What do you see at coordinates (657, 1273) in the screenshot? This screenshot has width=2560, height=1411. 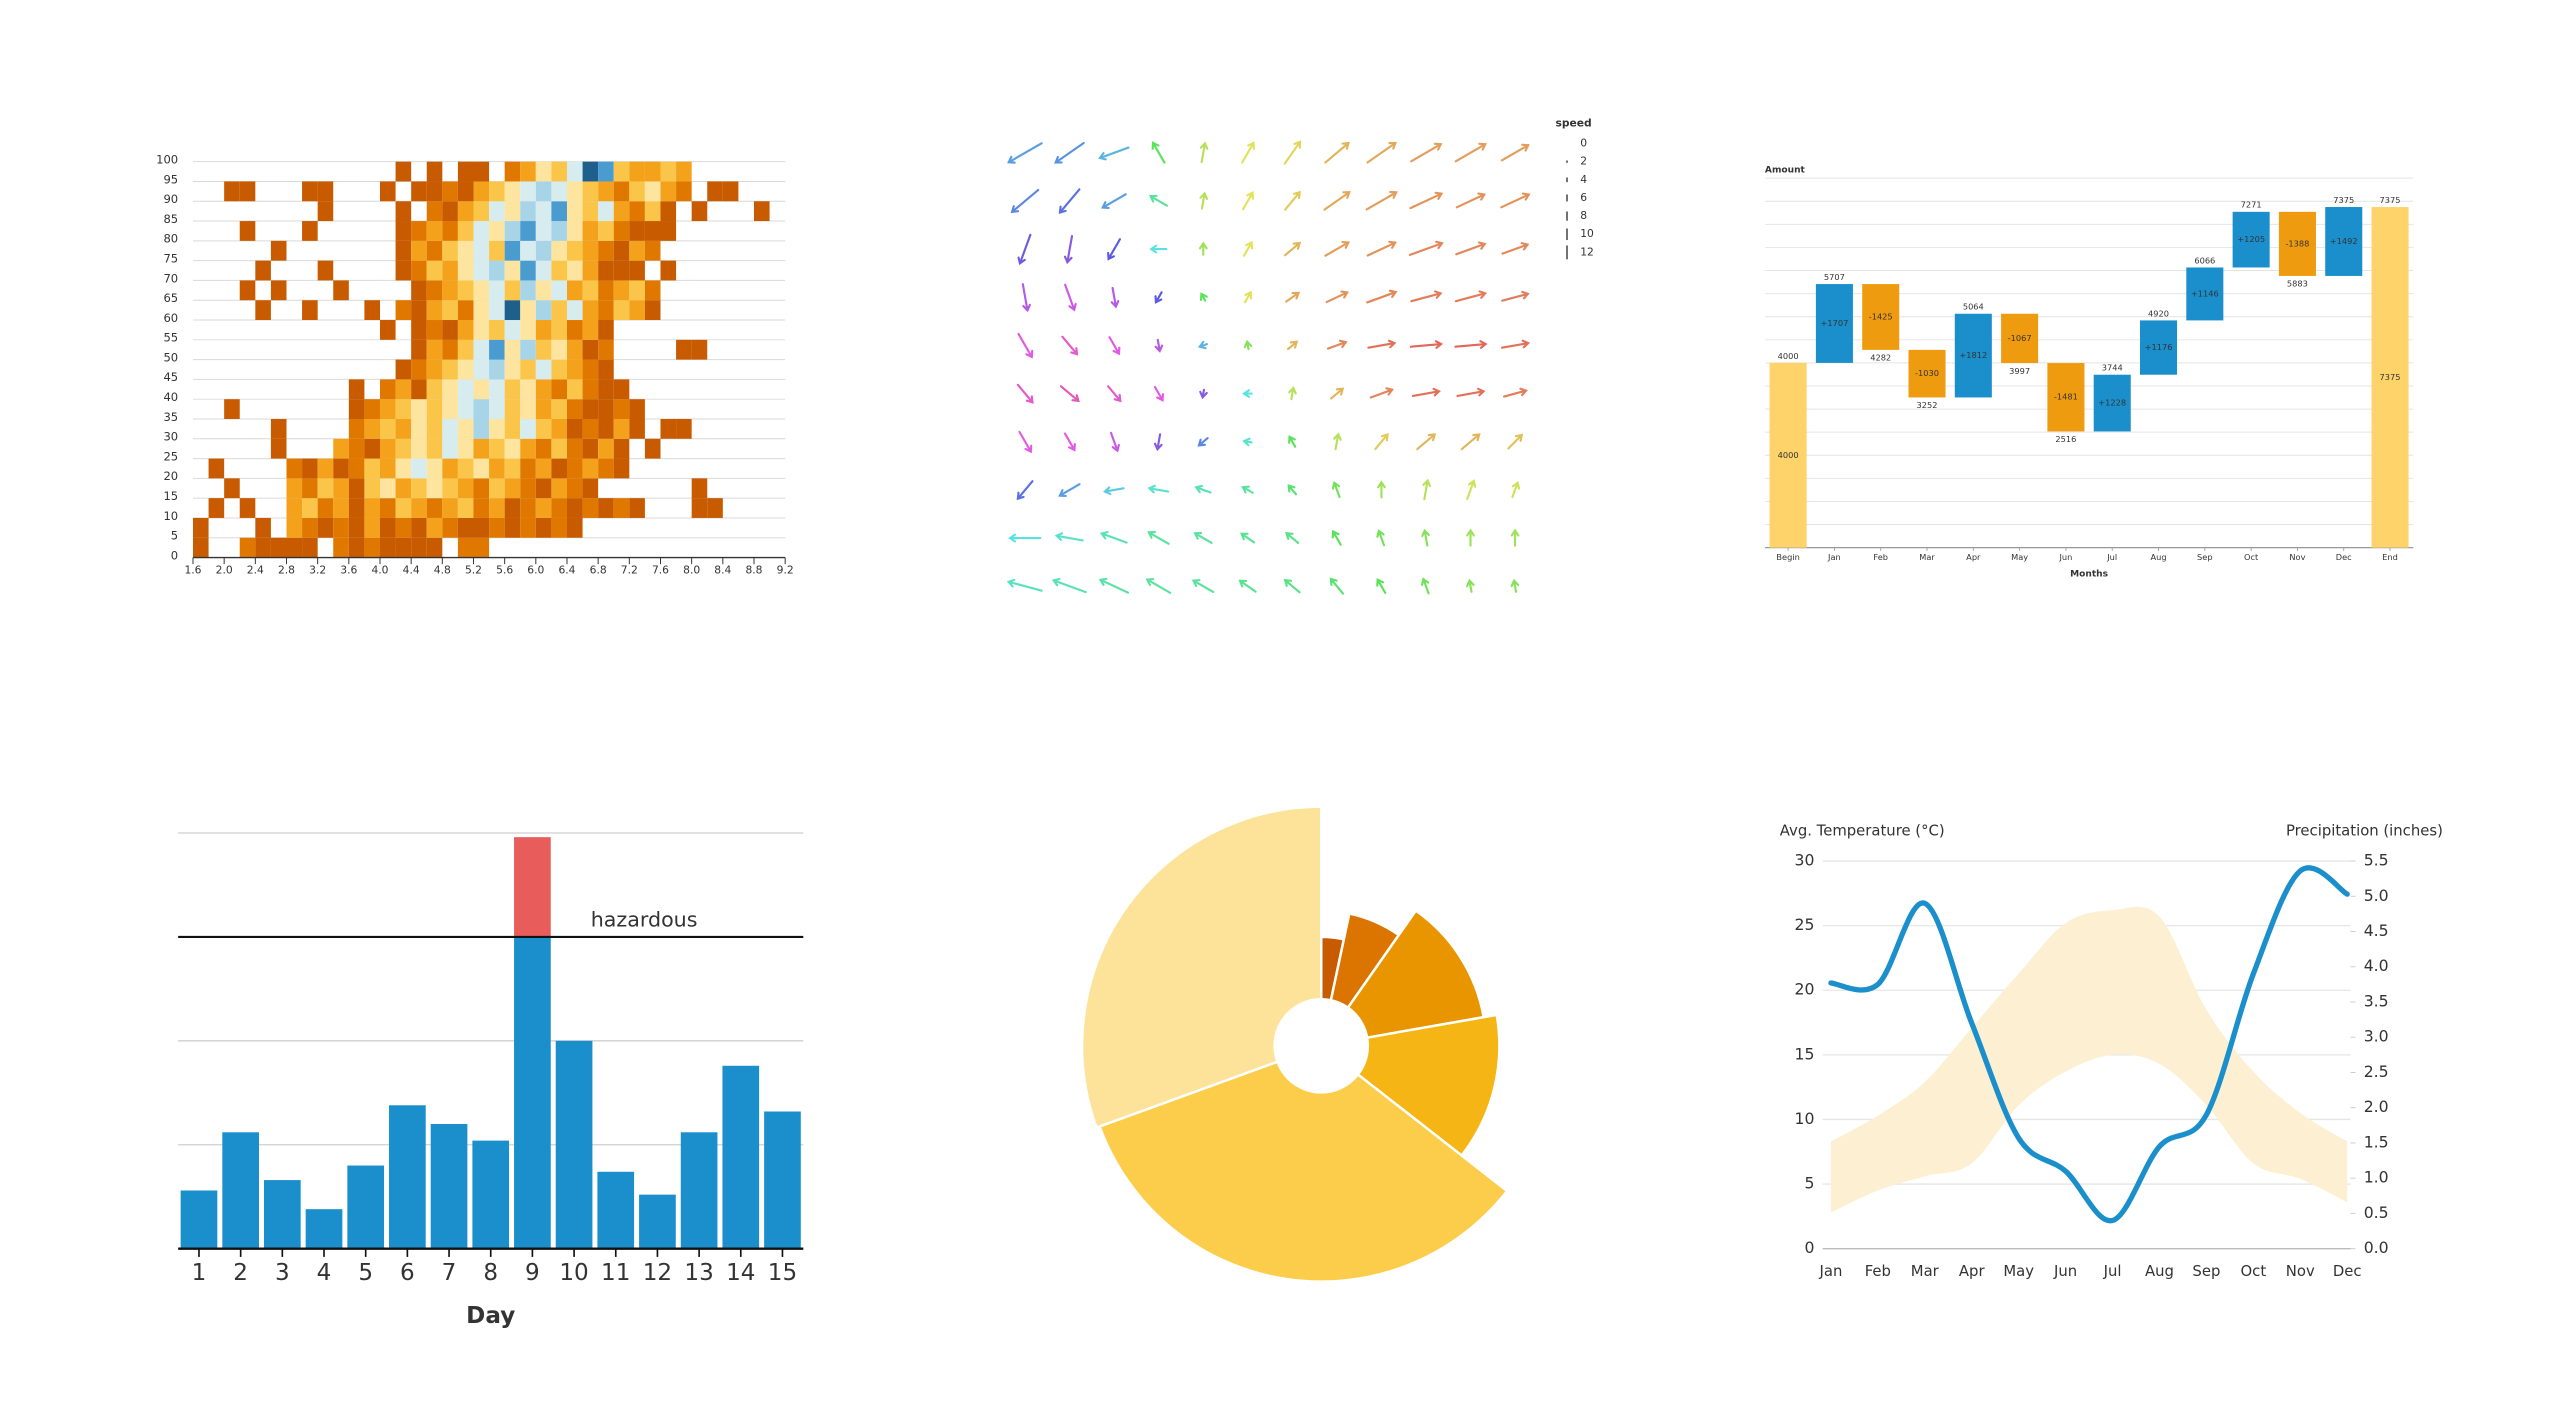 I see `x-tick-label: 12` at bounding box center [657, 1273].